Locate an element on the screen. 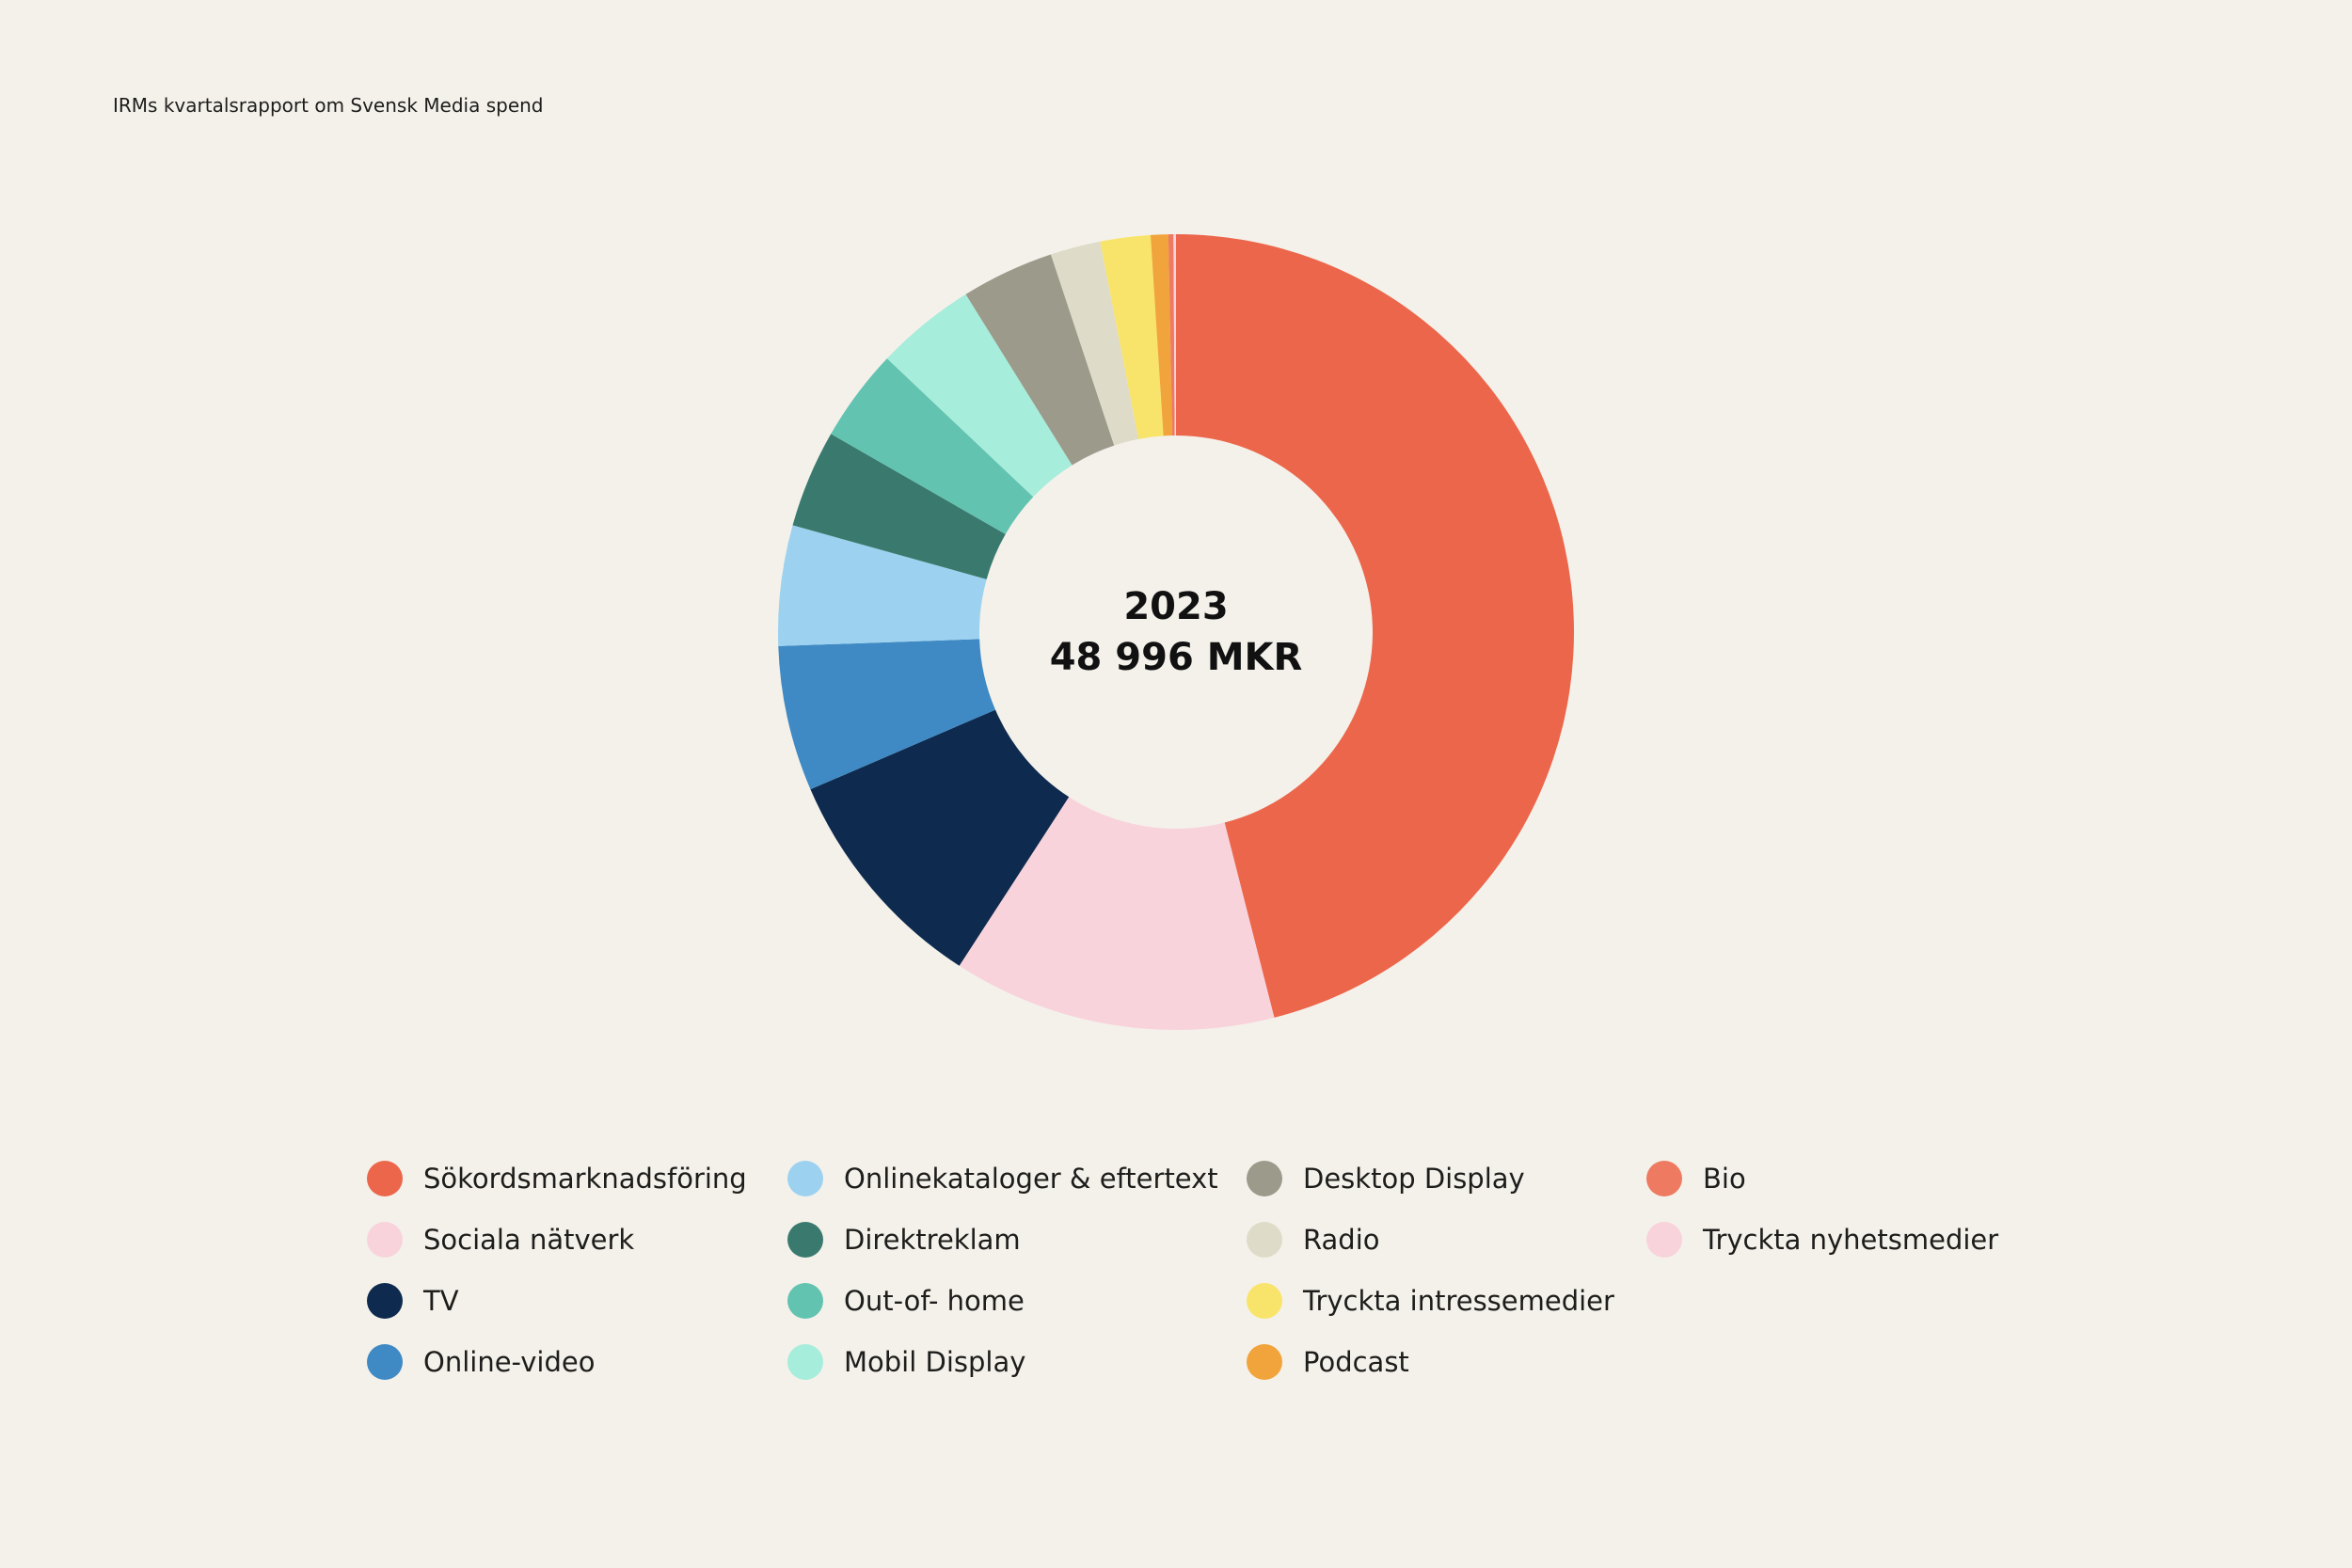 This screenshot has width=2352, height=1568. legend-item: Mobil Display is located at coordinates (1017, 1362).